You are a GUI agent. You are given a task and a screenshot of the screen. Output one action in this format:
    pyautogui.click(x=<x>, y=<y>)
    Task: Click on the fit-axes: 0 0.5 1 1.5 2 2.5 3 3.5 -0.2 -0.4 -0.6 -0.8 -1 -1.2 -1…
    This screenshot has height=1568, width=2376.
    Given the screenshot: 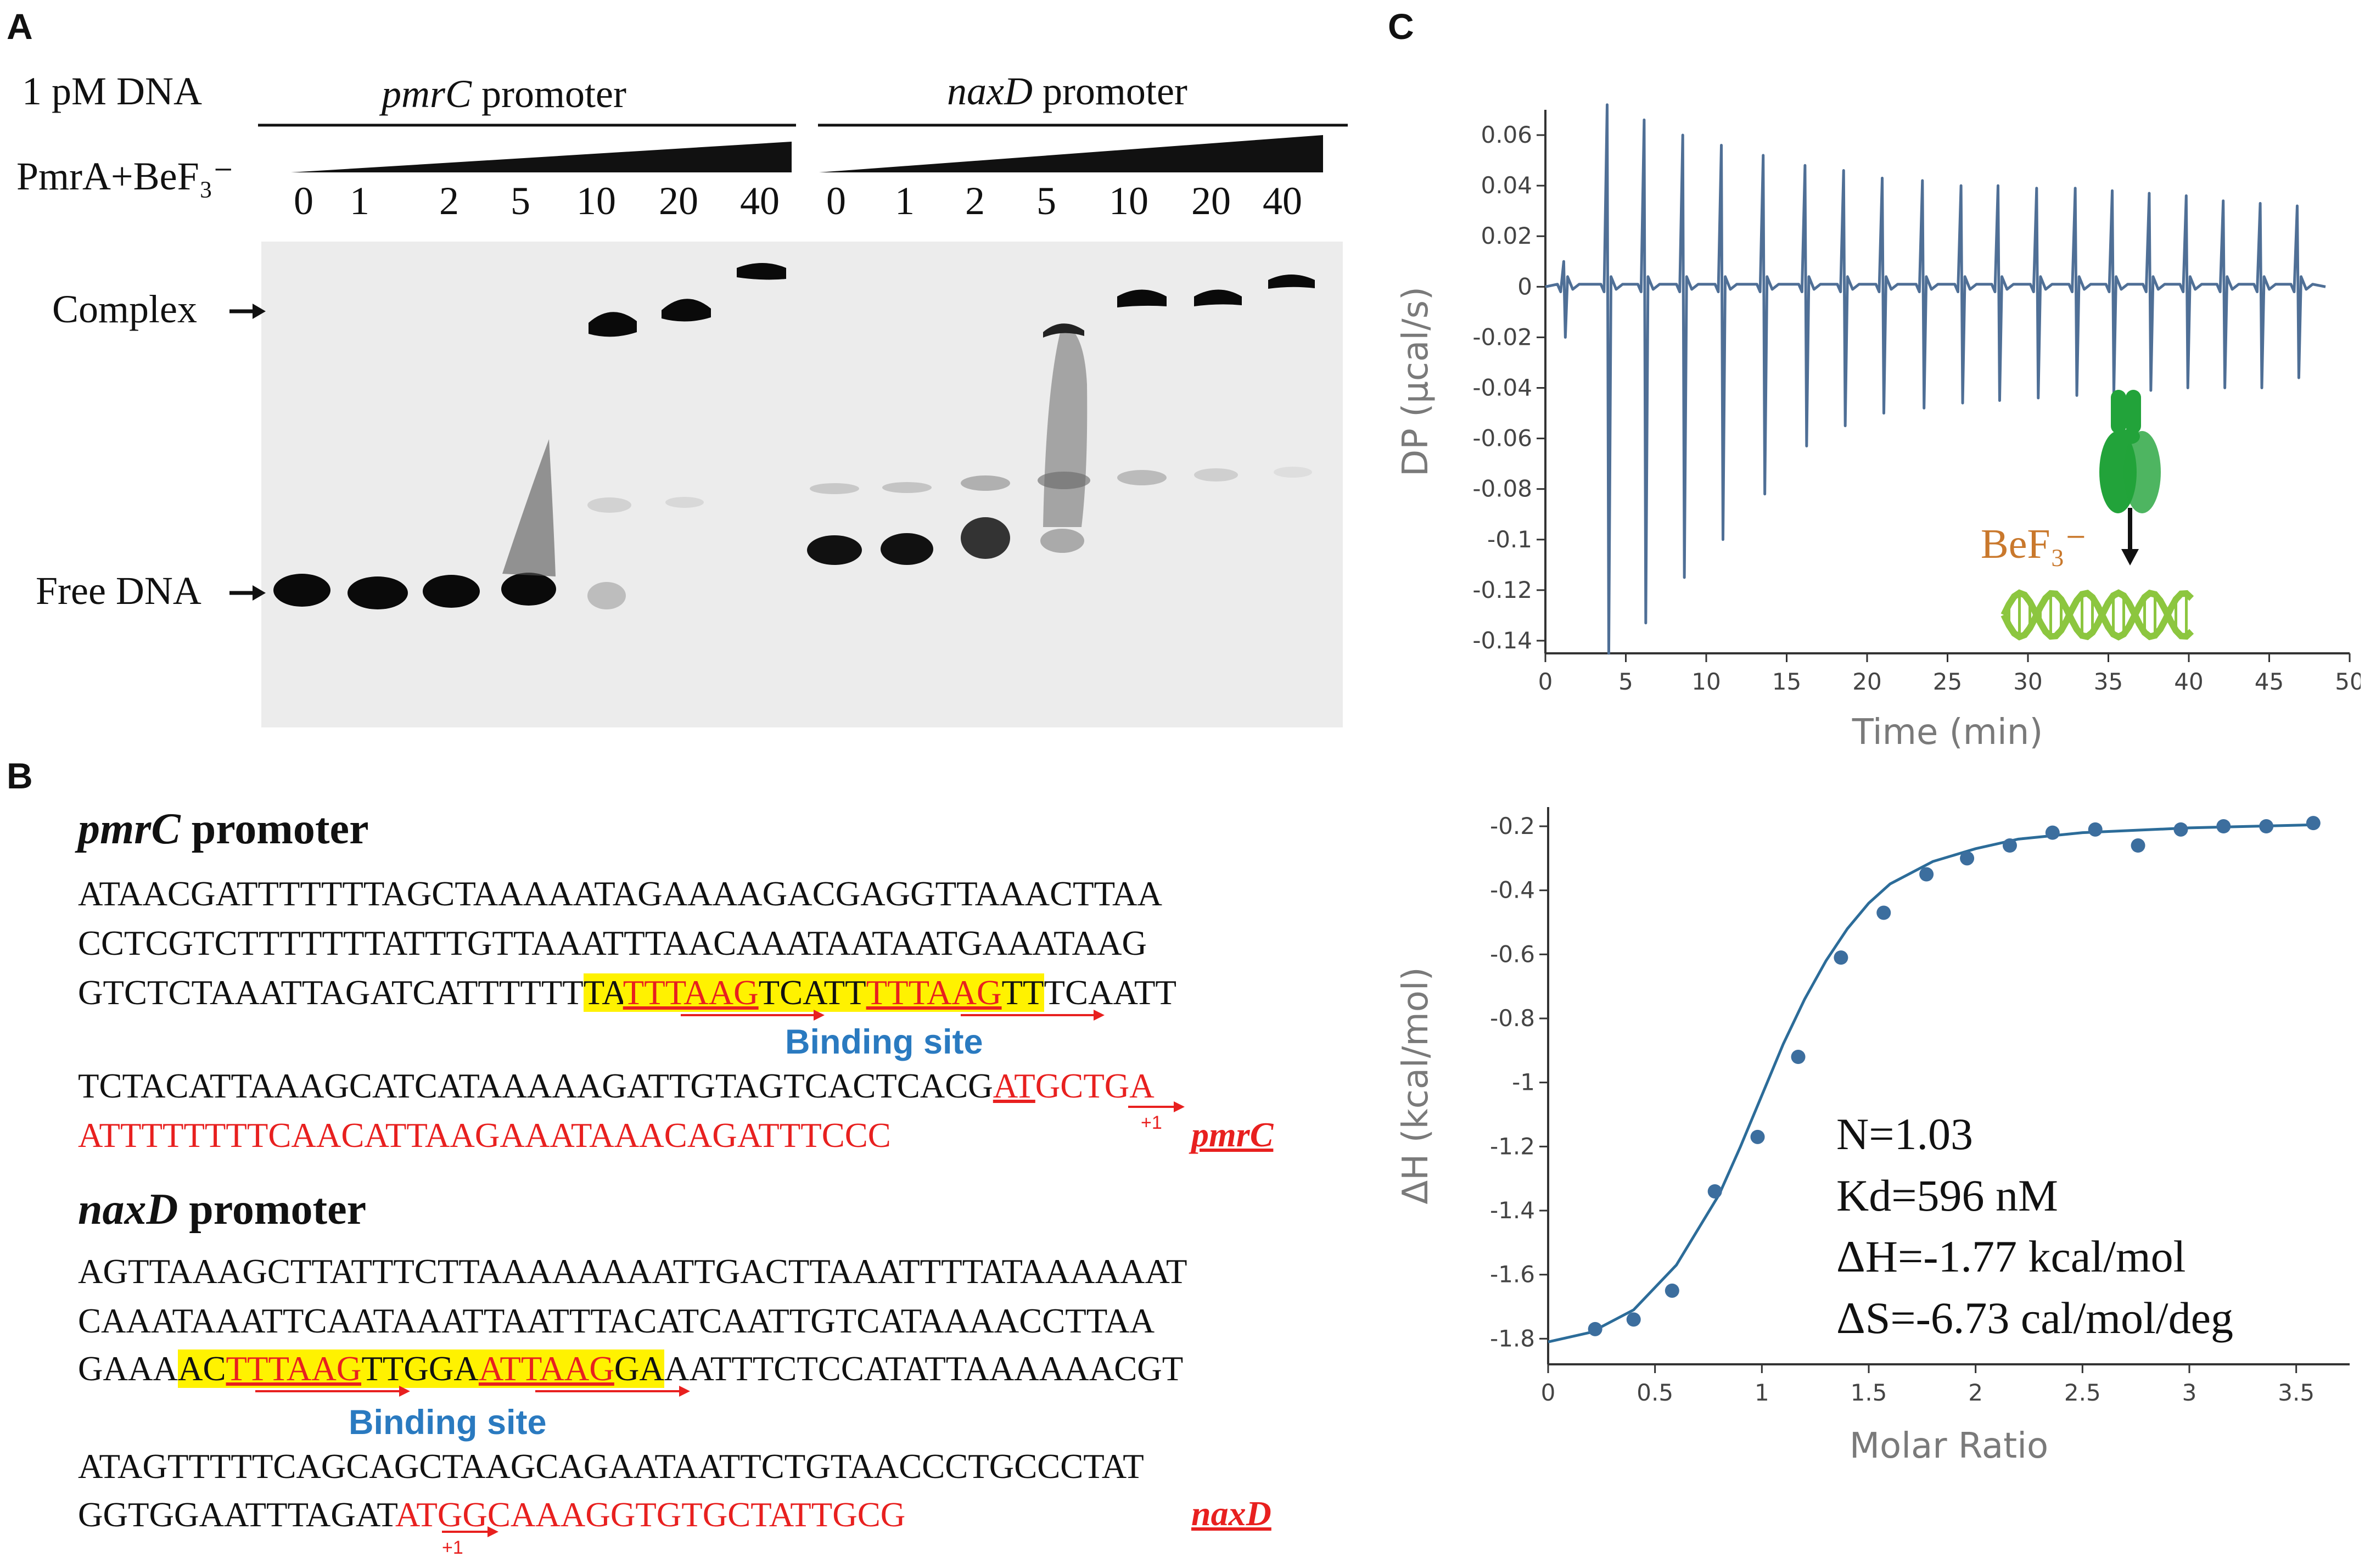 What is the action you would take?
    pyautogui.click(x=1920, y=1106)
    